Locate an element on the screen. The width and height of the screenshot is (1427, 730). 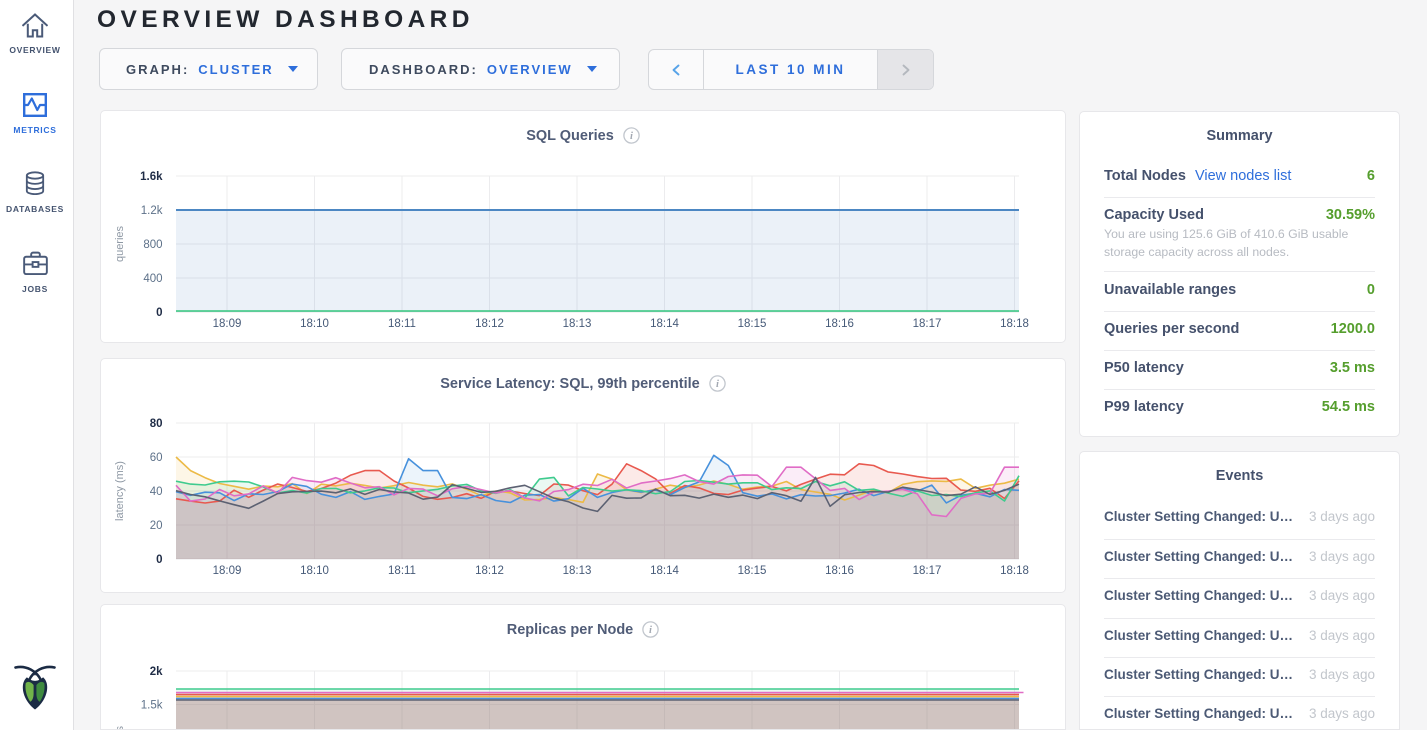
svg-text: queries is located at coordinates (120, 243).